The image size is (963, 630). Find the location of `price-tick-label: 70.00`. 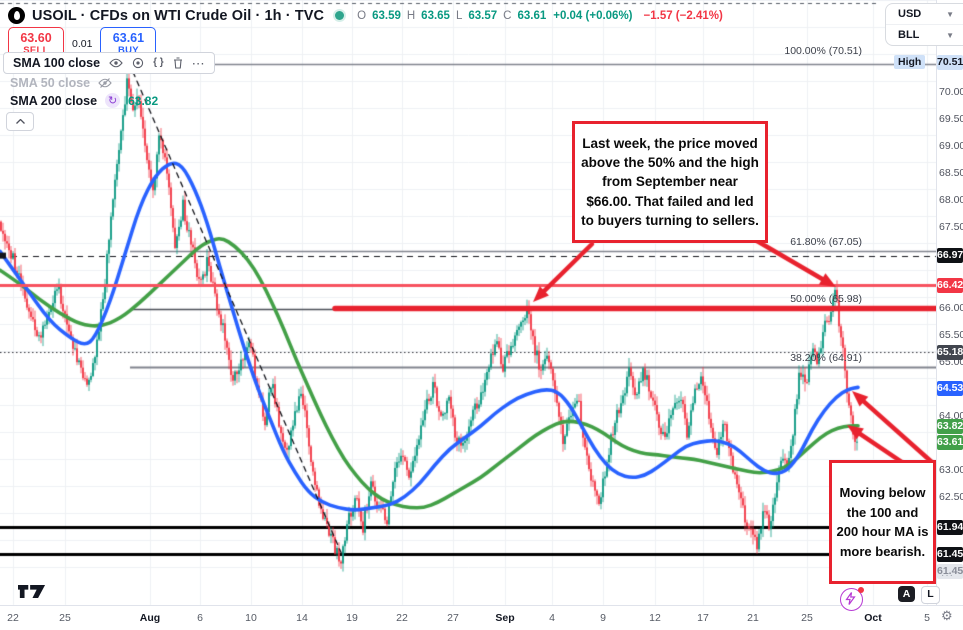

price-tick-label: 70.00 is located at coordinates (951, 92).